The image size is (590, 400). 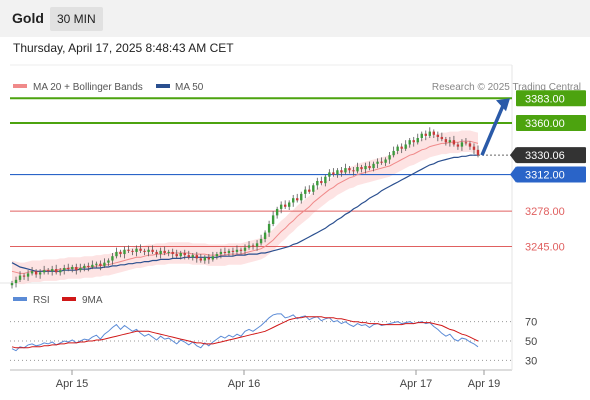 I want to click on legend-ma50-swatch, so click(x=163, y=86).